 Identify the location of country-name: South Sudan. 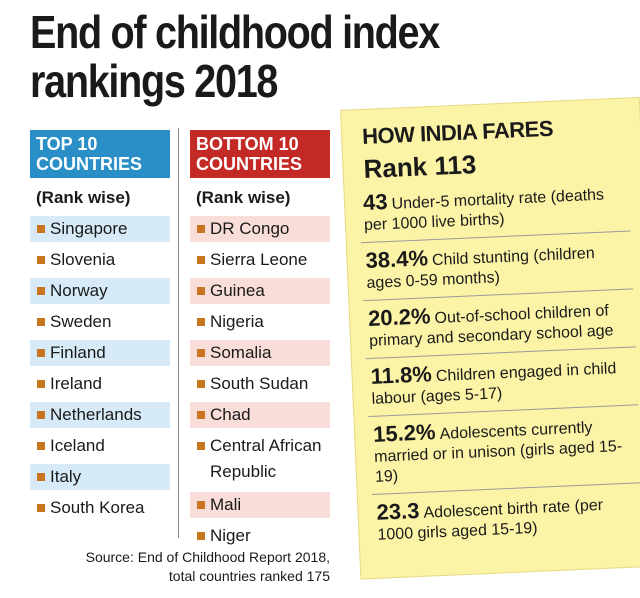
(259, 383).